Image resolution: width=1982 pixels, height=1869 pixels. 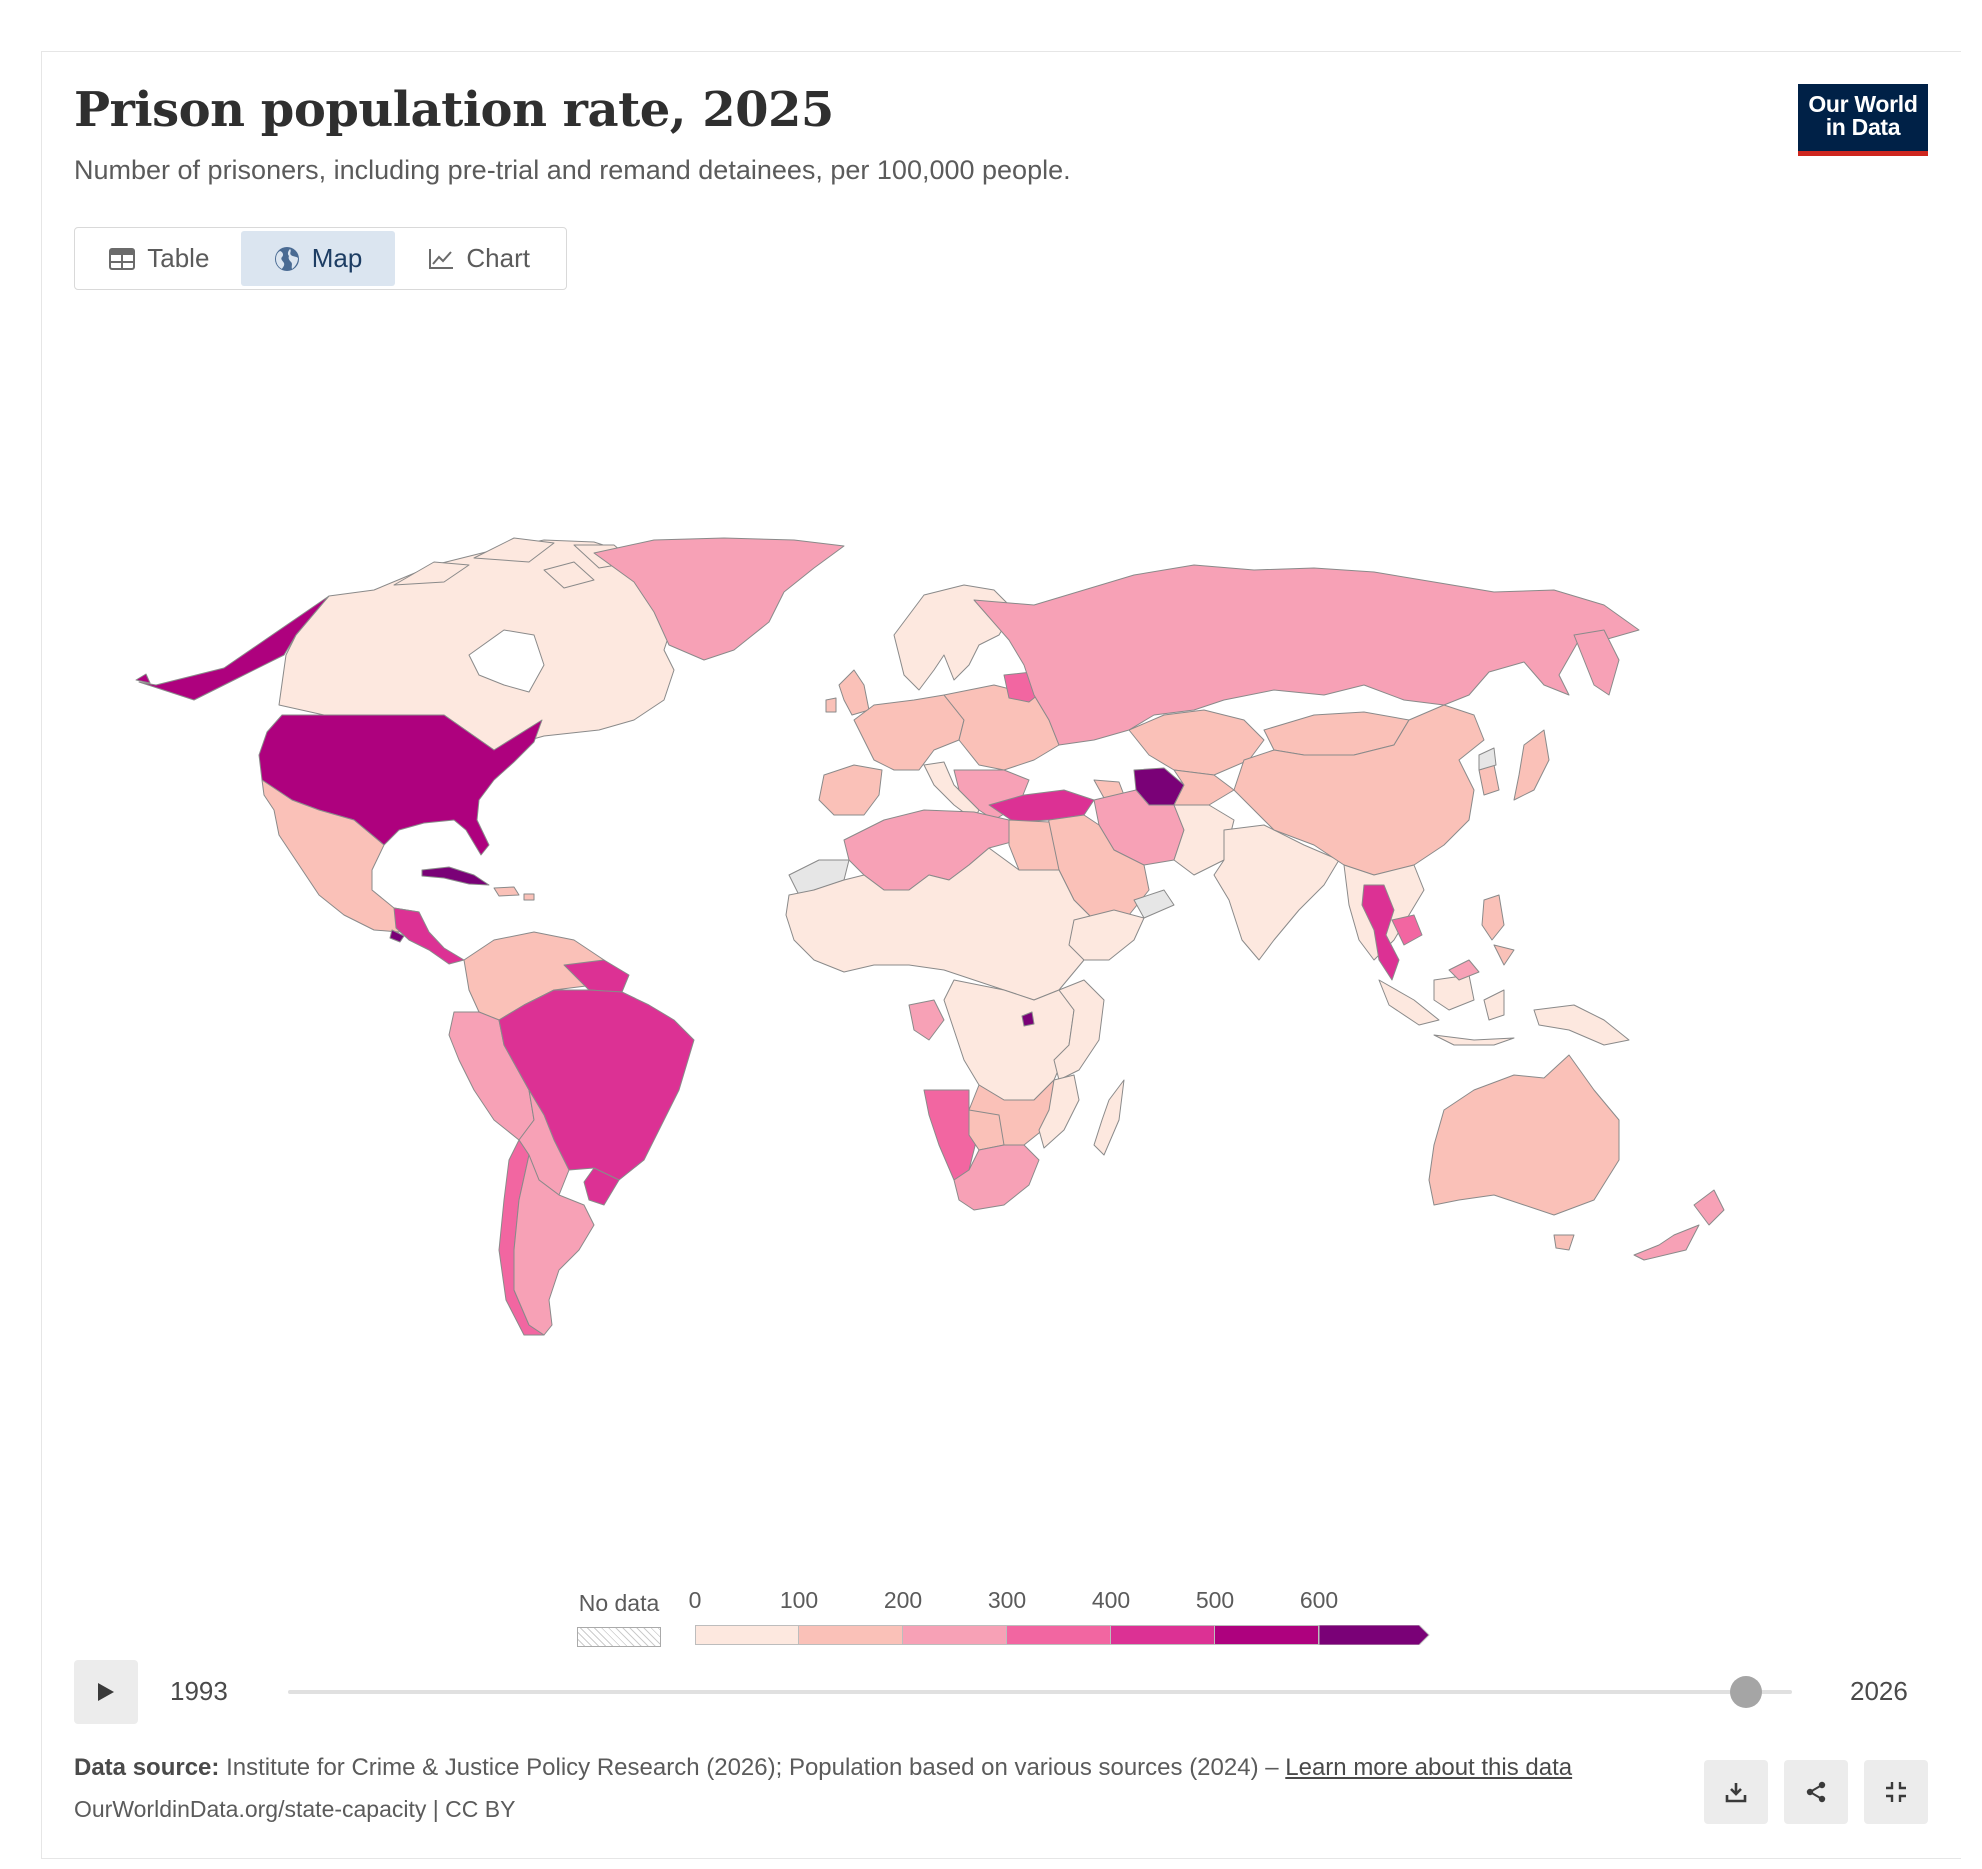 I want to click on legend-tick-300: 300, so click(x=1007, y=1600).